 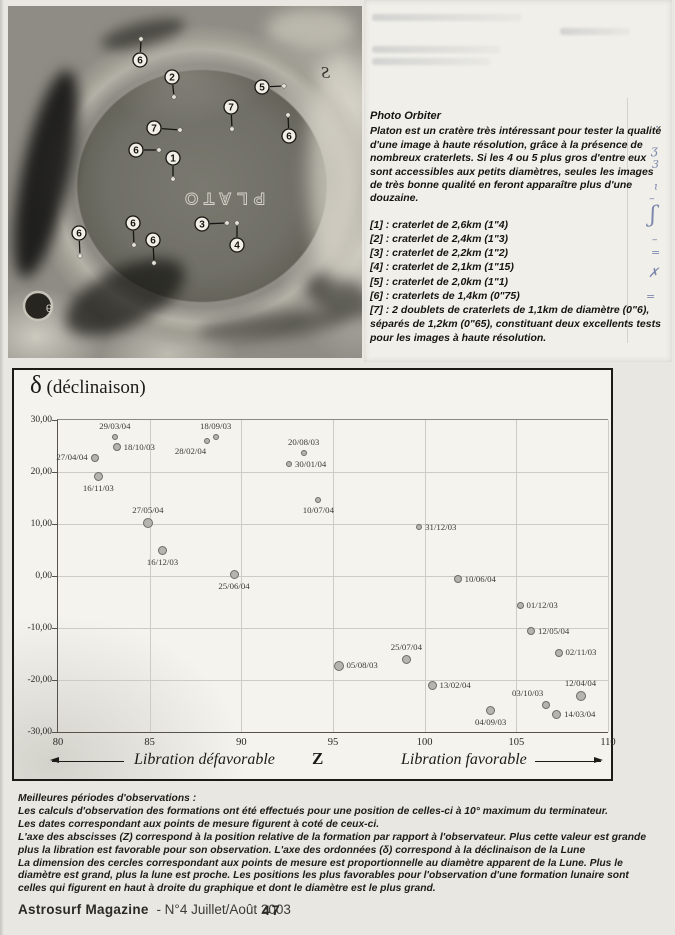 I want to click on marker-number: 2, so click(x=172, y=78).